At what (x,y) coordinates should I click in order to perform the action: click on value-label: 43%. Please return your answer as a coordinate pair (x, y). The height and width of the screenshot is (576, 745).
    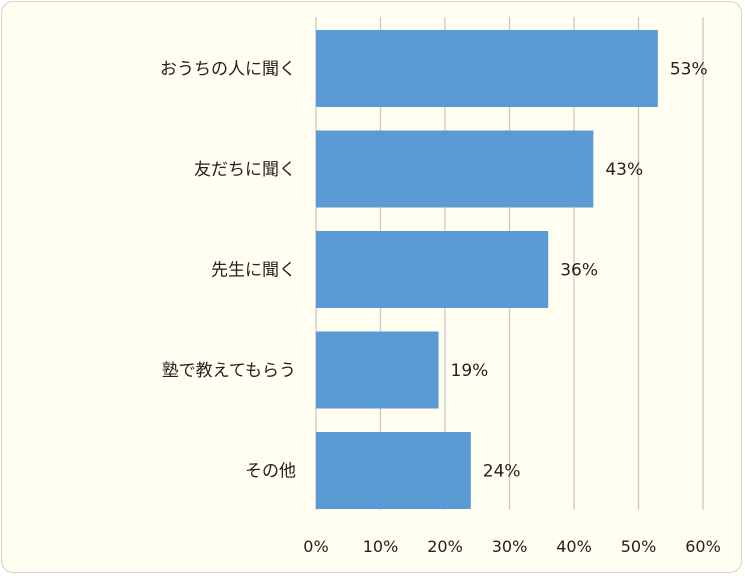
    Looking at the image, I should click on (624, 170).